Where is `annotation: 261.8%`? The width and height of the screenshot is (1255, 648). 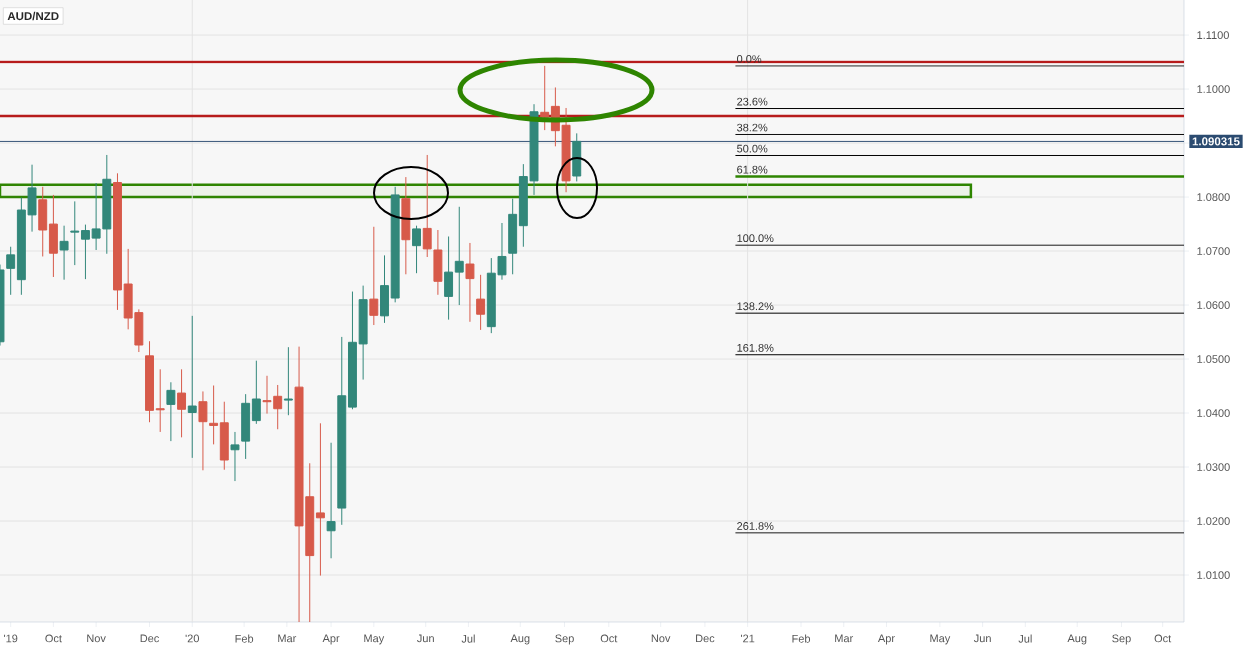
annotation: 261.8% is located at coordinates (755, 526).